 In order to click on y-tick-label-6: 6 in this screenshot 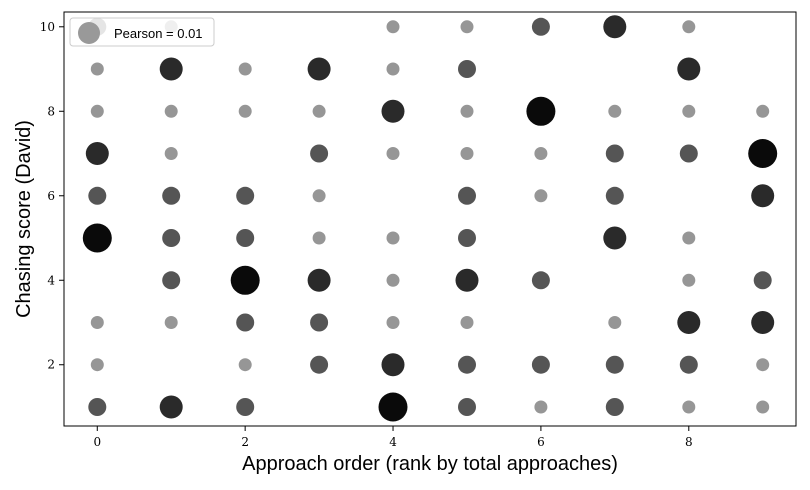, I will do `click(51, 196)`.